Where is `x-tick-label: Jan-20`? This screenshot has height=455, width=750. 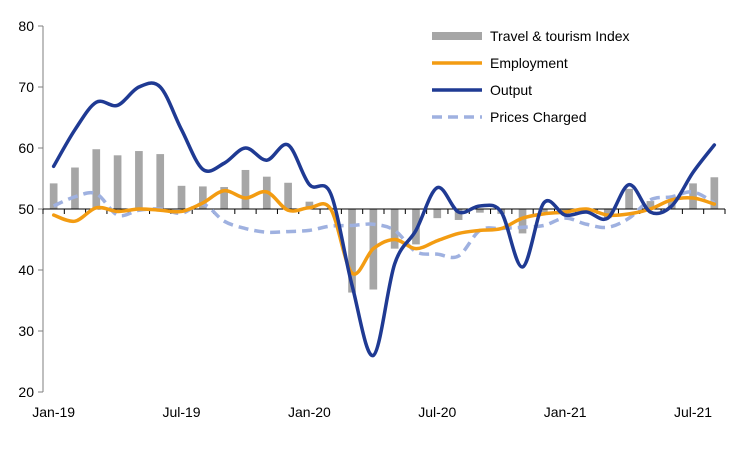
x-tick-label: Jan-20 is located at coordinates (309, 412).